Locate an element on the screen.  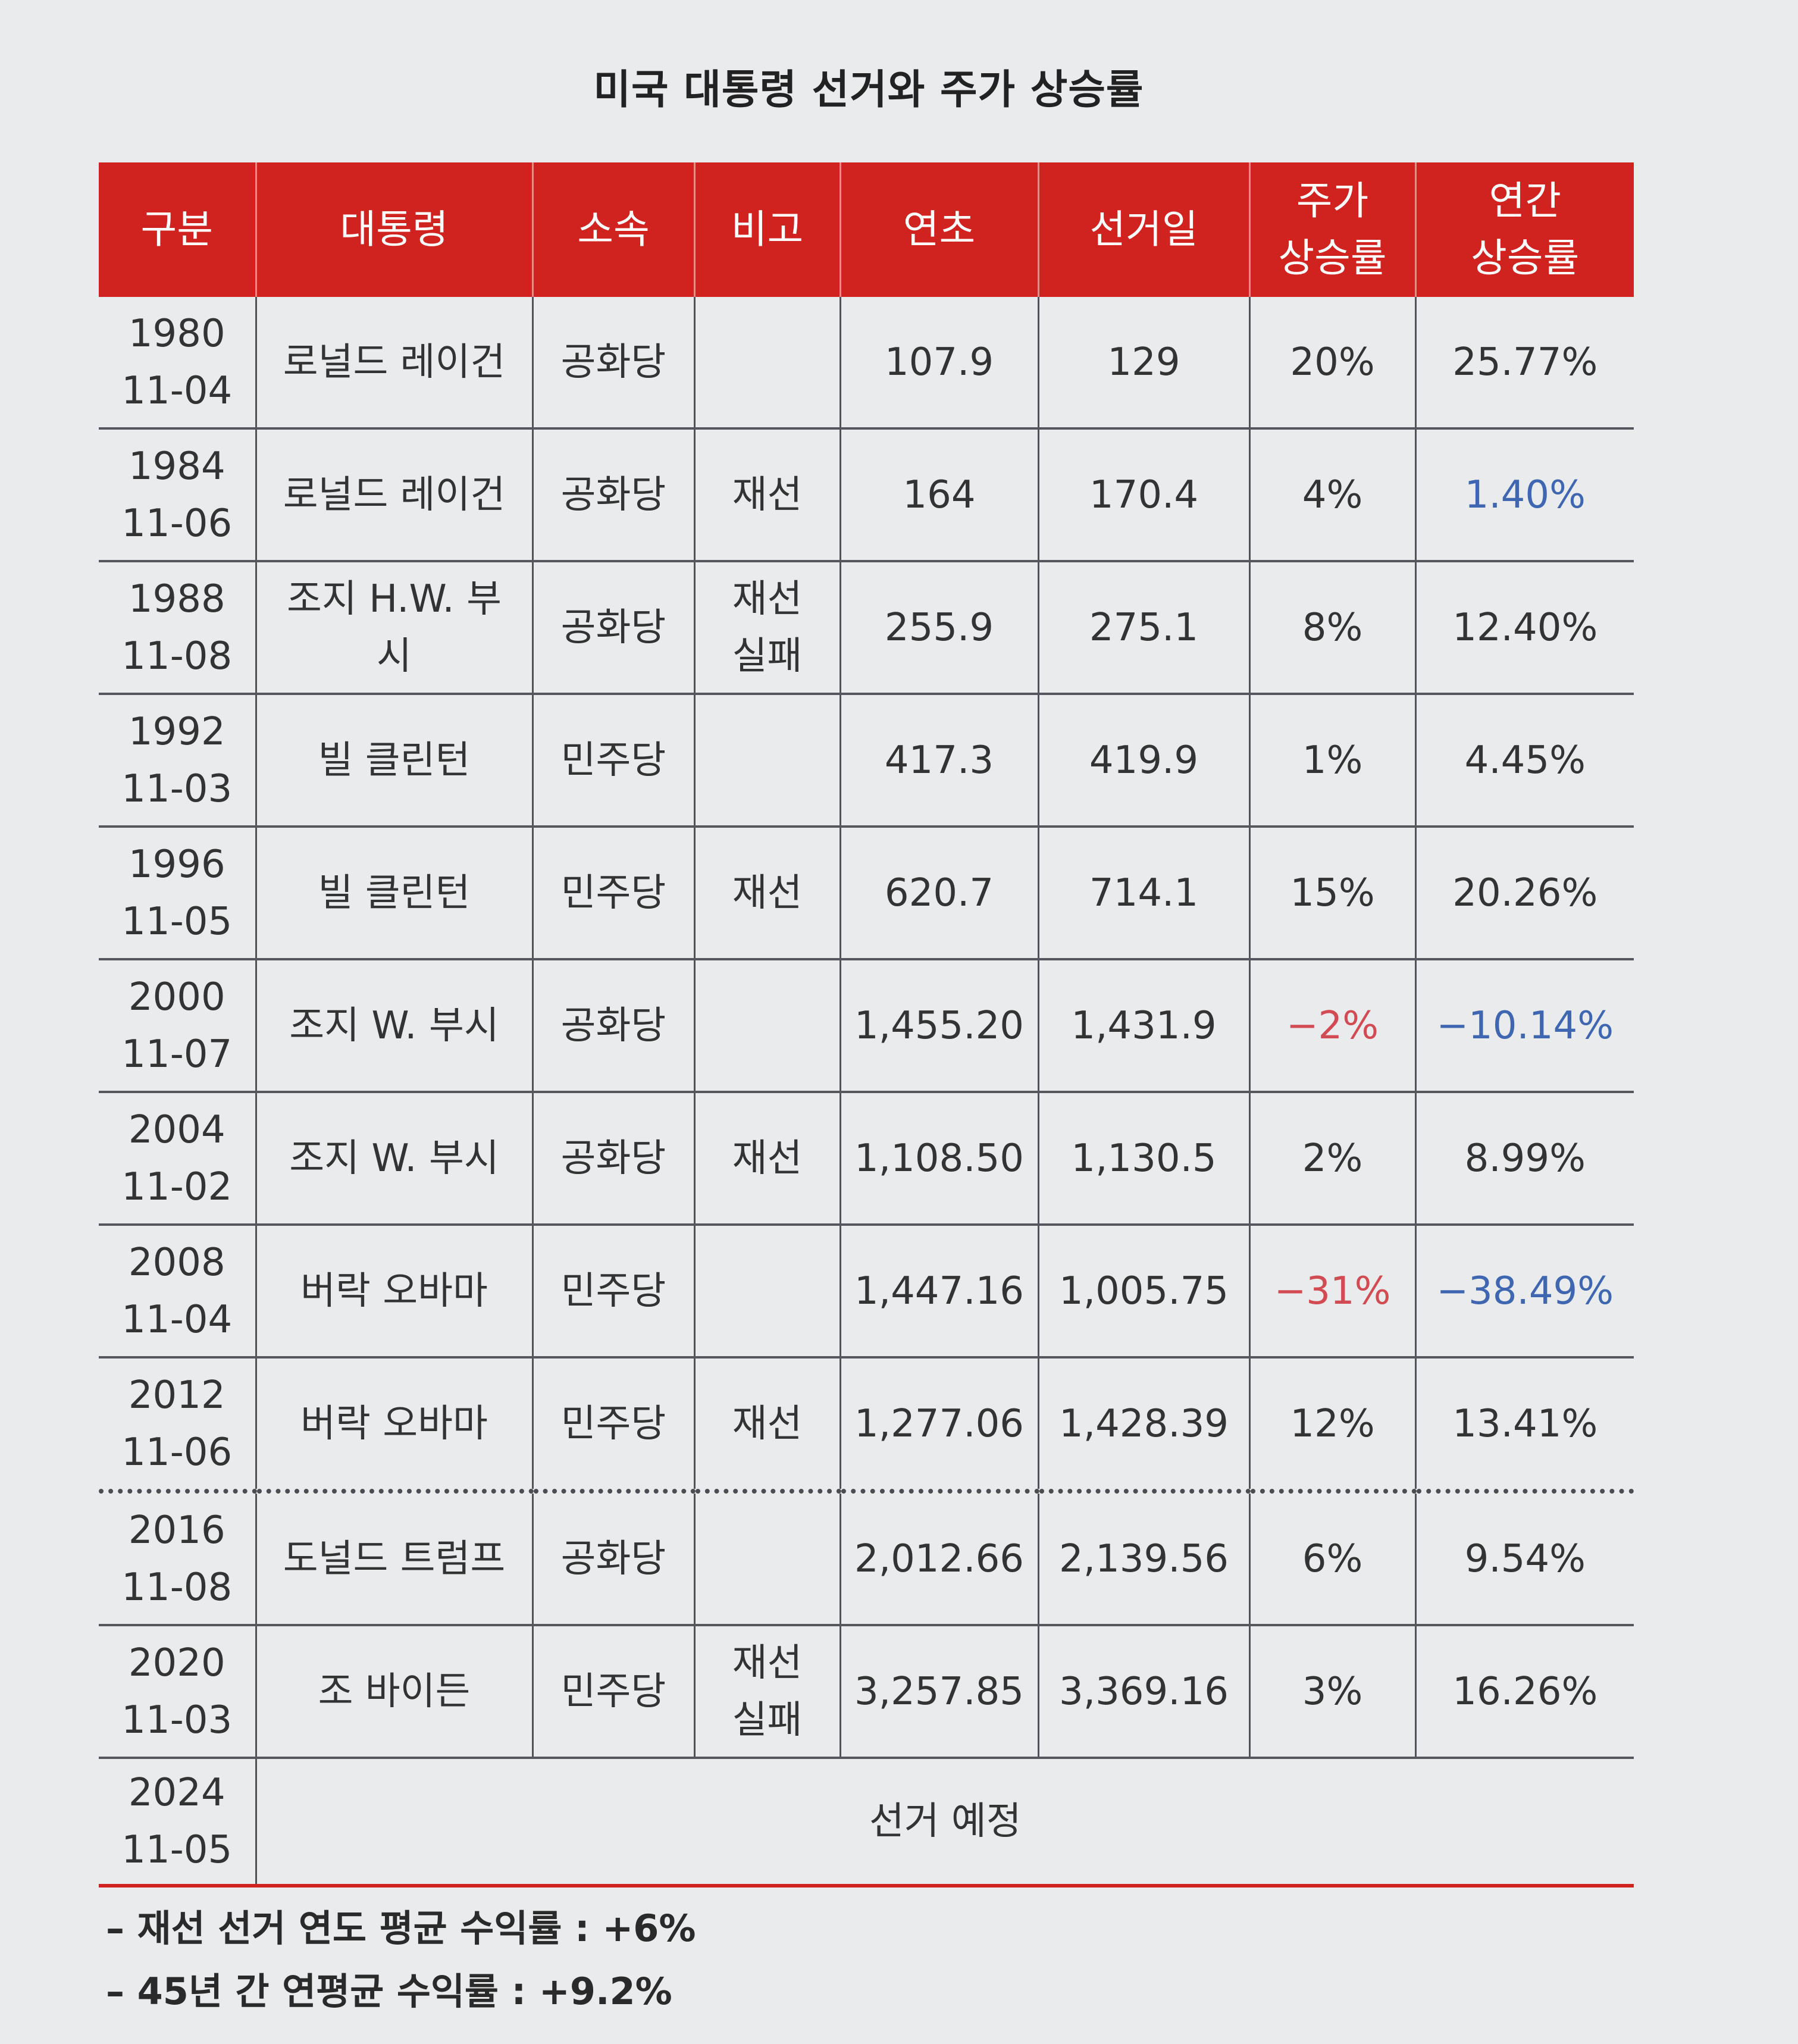
table-row: 1996 11-05 빌 클린턴 민주당 재선 620.7 714.1 15% 20.26% is located at coordinates (867, 893).